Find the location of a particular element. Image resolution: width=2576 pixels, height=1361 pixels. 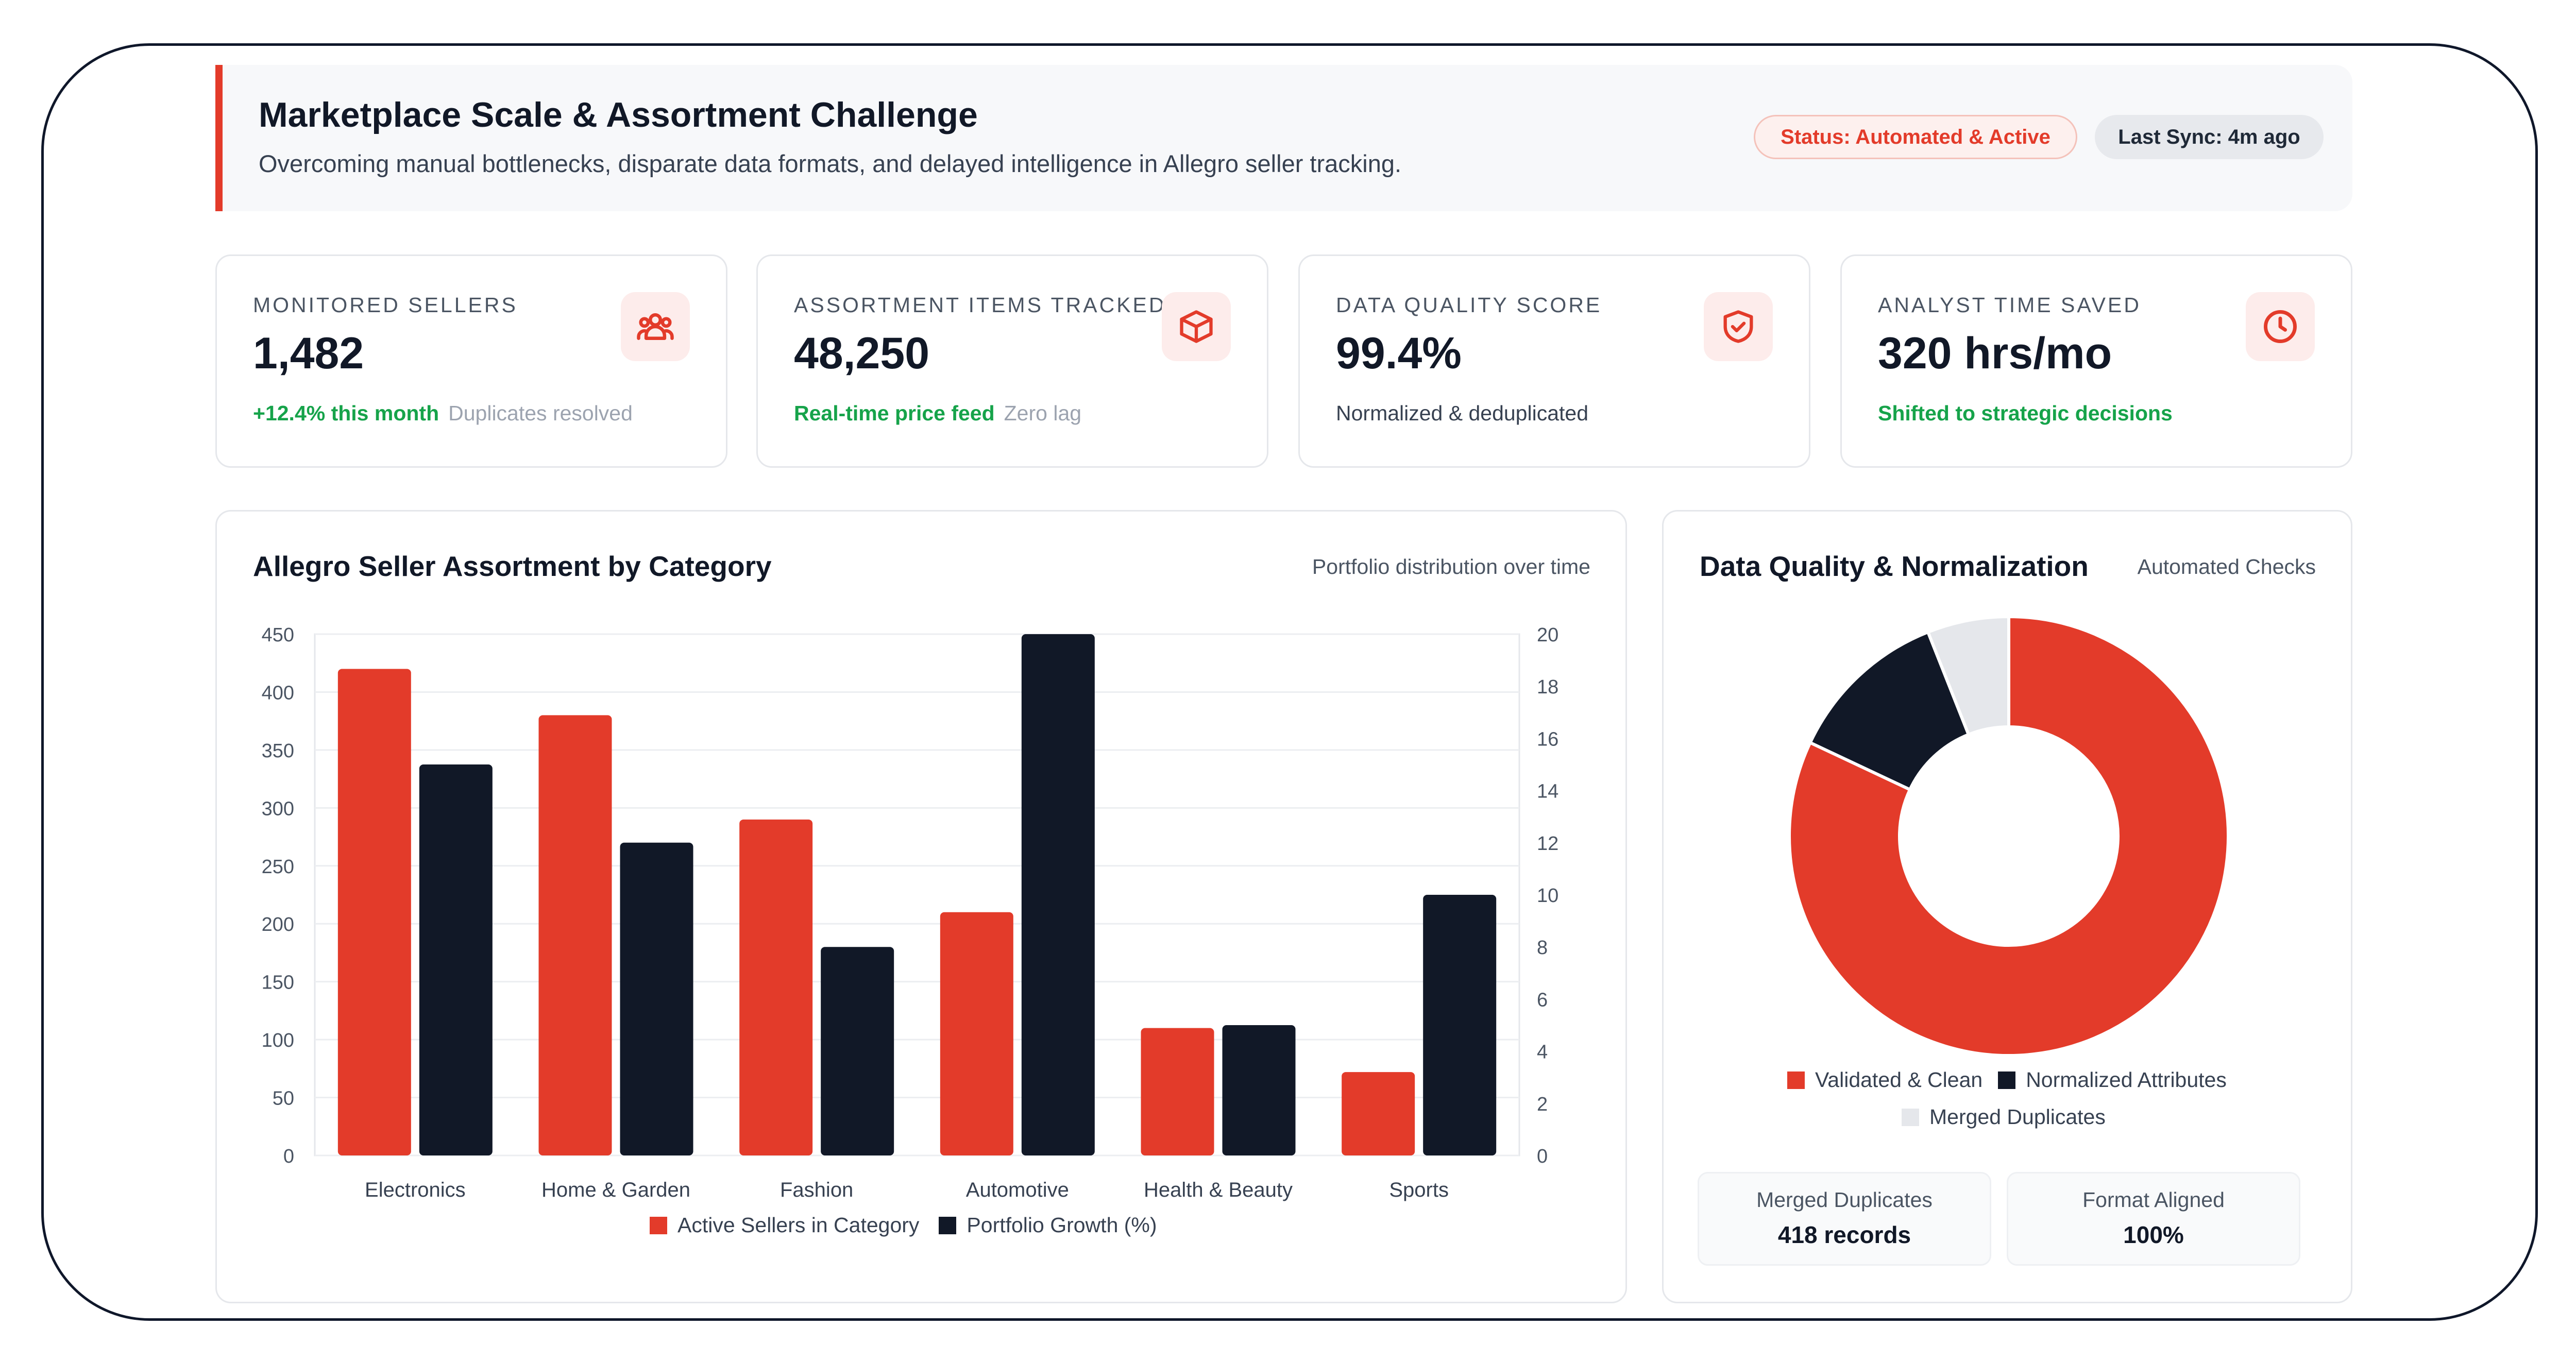

kpi-value: 1,482 is located at coordinates (308, 353).